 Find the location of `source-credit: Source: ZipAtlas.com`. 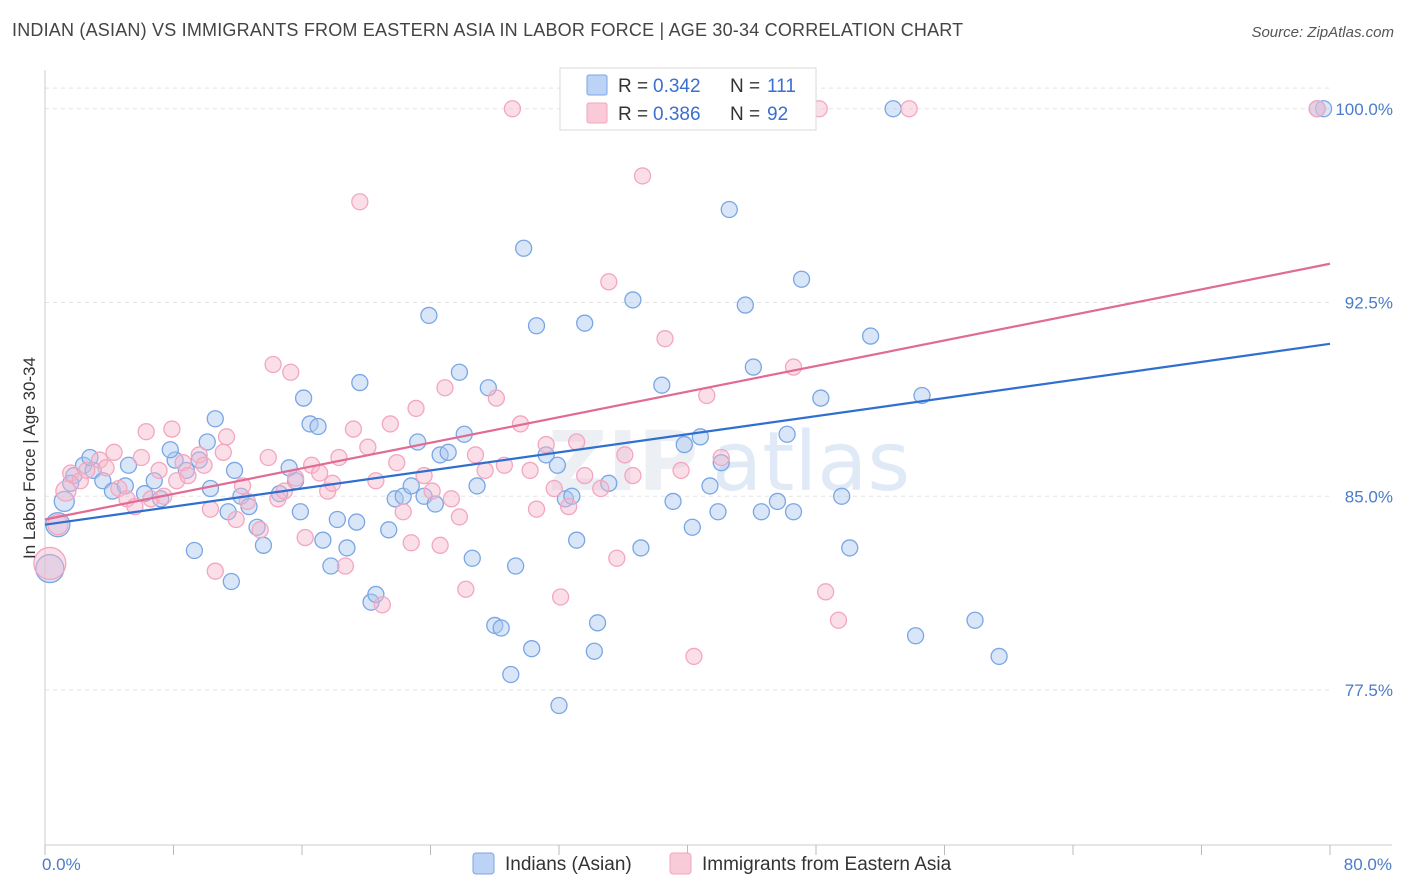

source-credit: Source: ZipAtlas.com is located at coordinates (1322, 32).